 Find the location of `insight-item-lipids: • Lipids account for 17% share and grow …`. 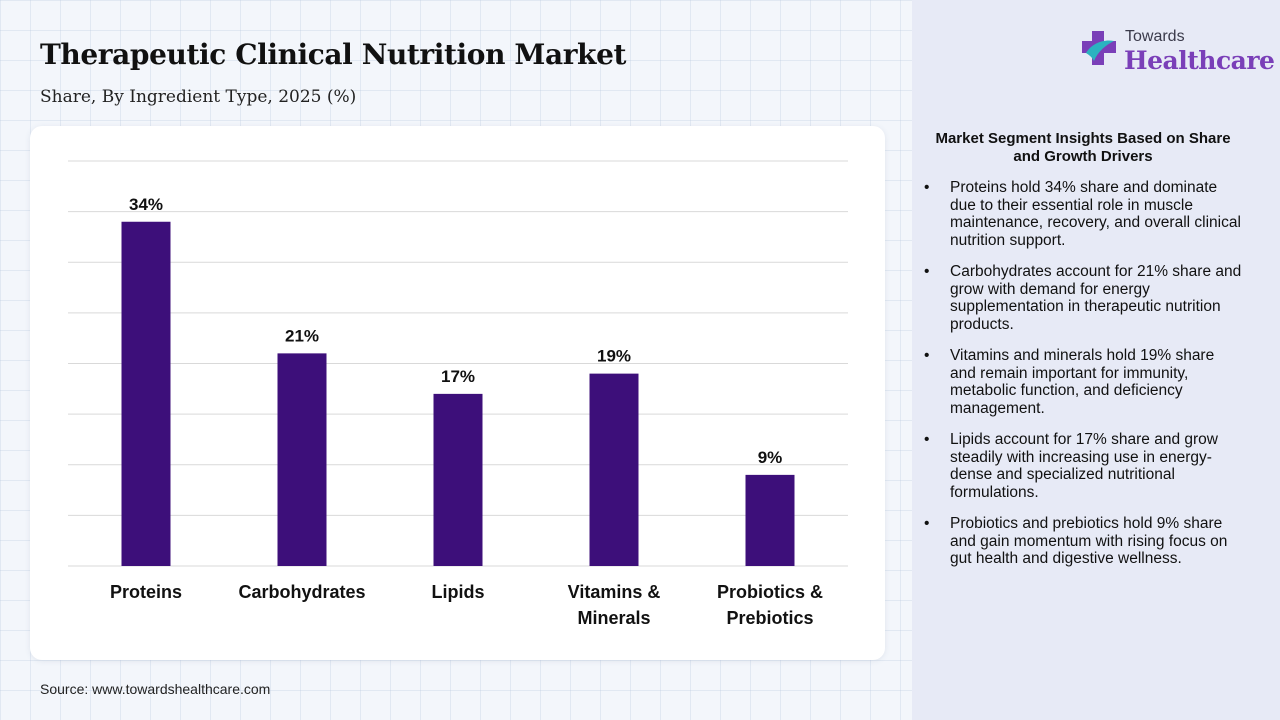

insight-item-lipids: • Lipids account for 17% share and grow … is located at coordinates (1083, 466).